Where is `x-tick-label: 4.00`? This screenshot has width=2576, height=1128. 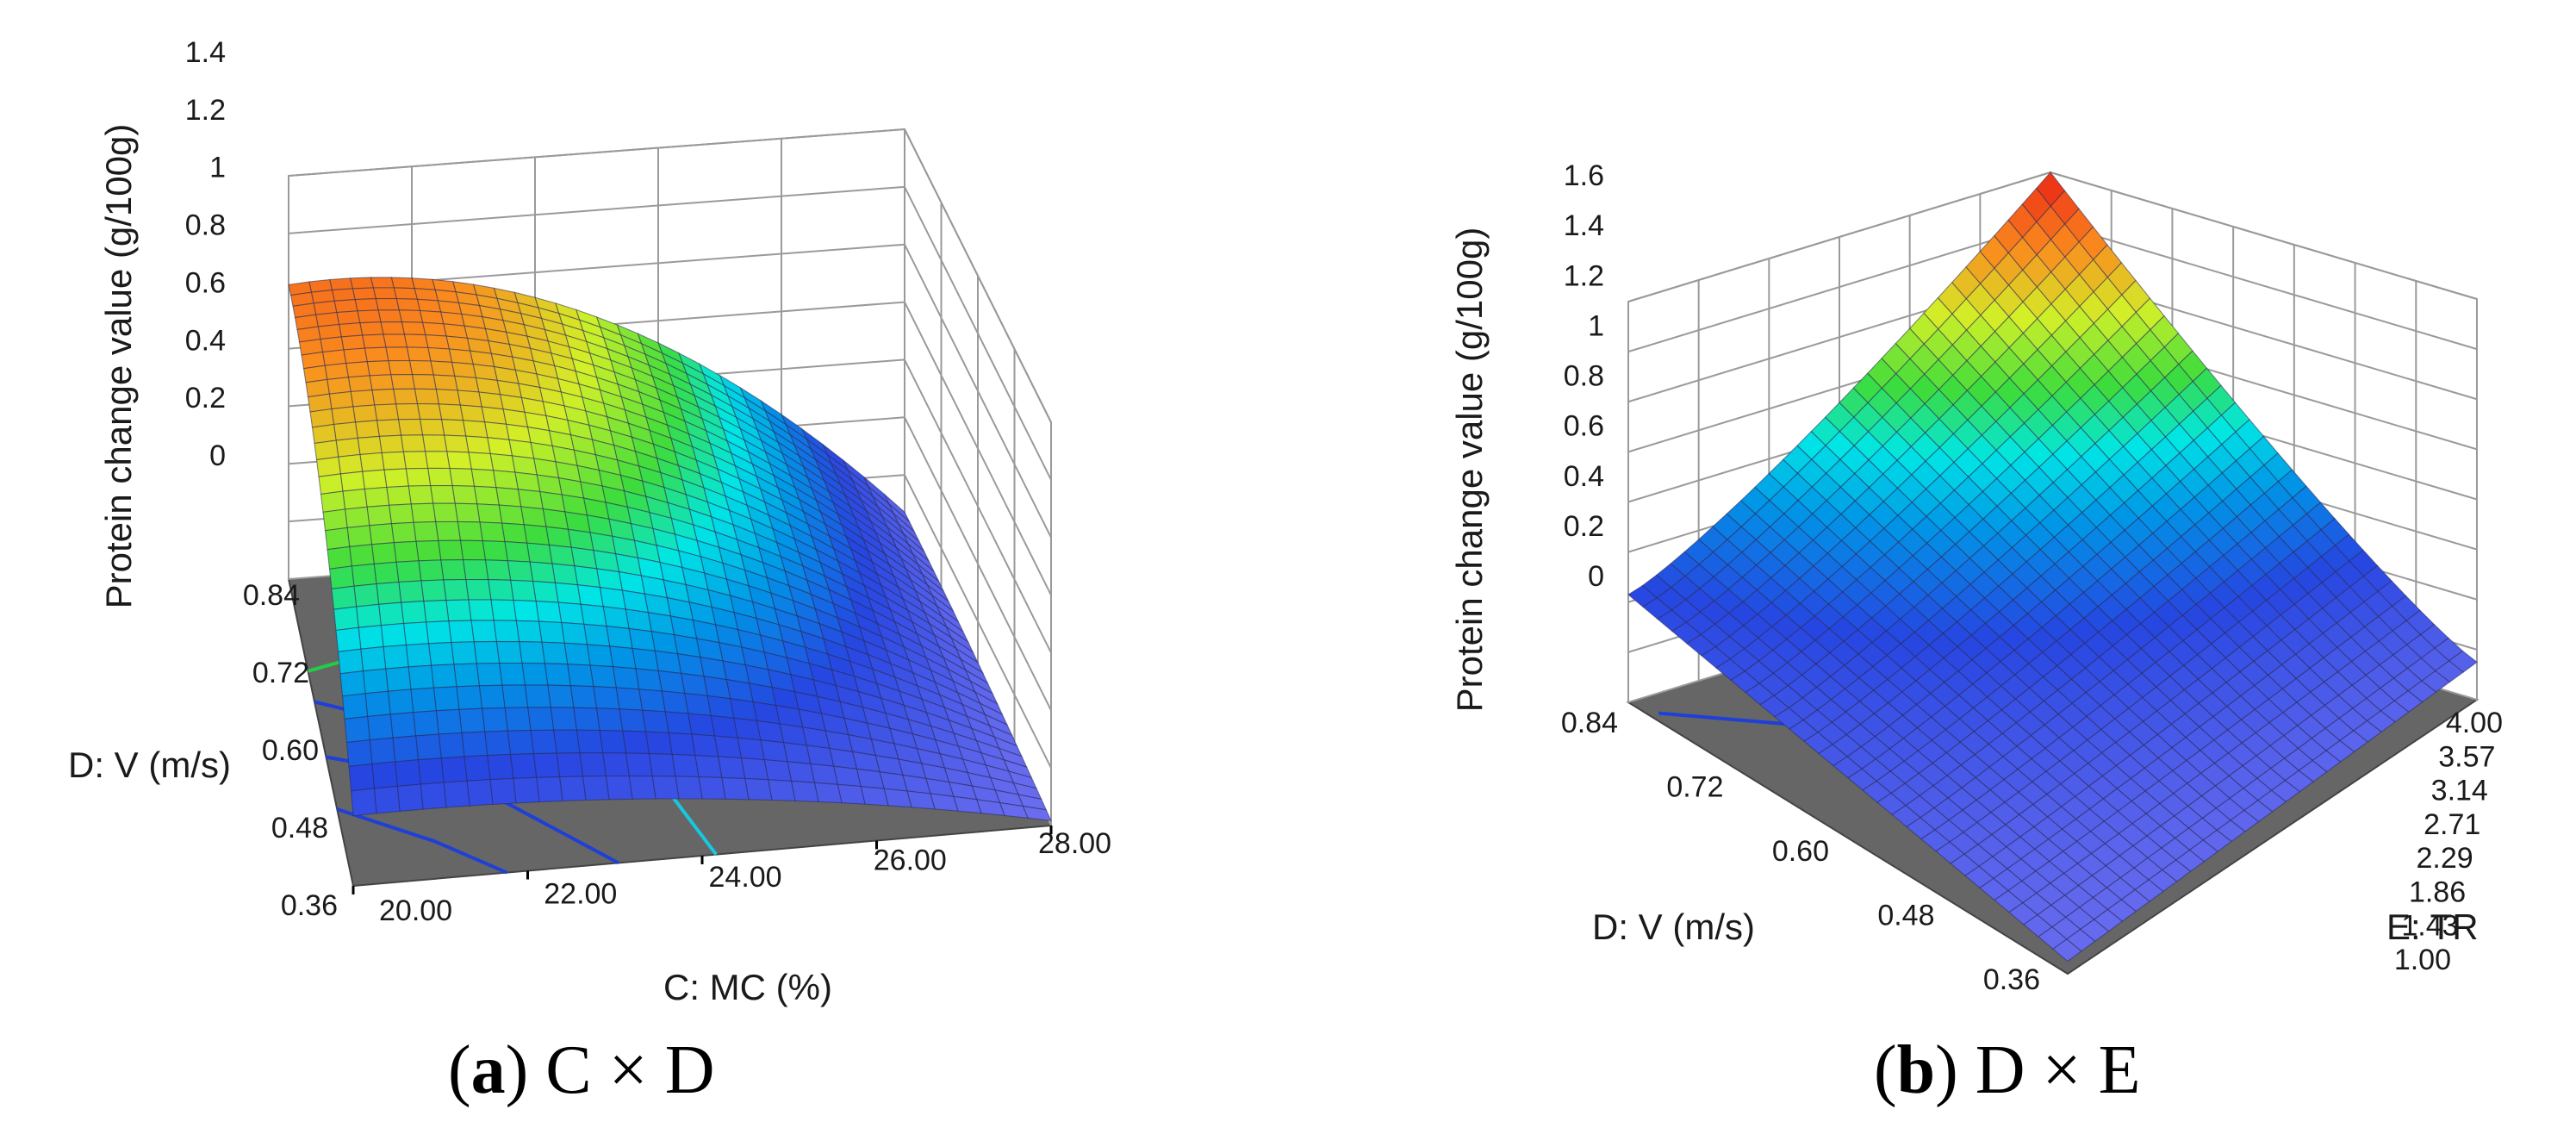
x-tick-label: 4.00 is located at coordinates (2475, 723).